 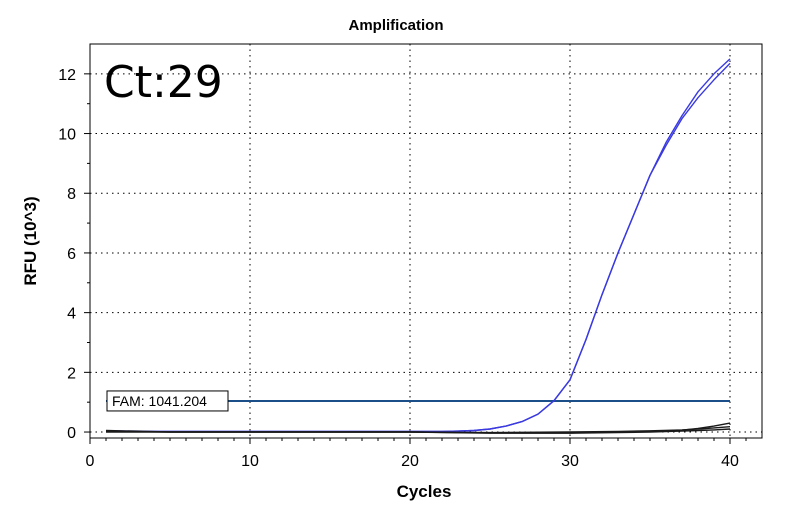 I want to click on x-tick-label: 10, so click(x=250, y=461).